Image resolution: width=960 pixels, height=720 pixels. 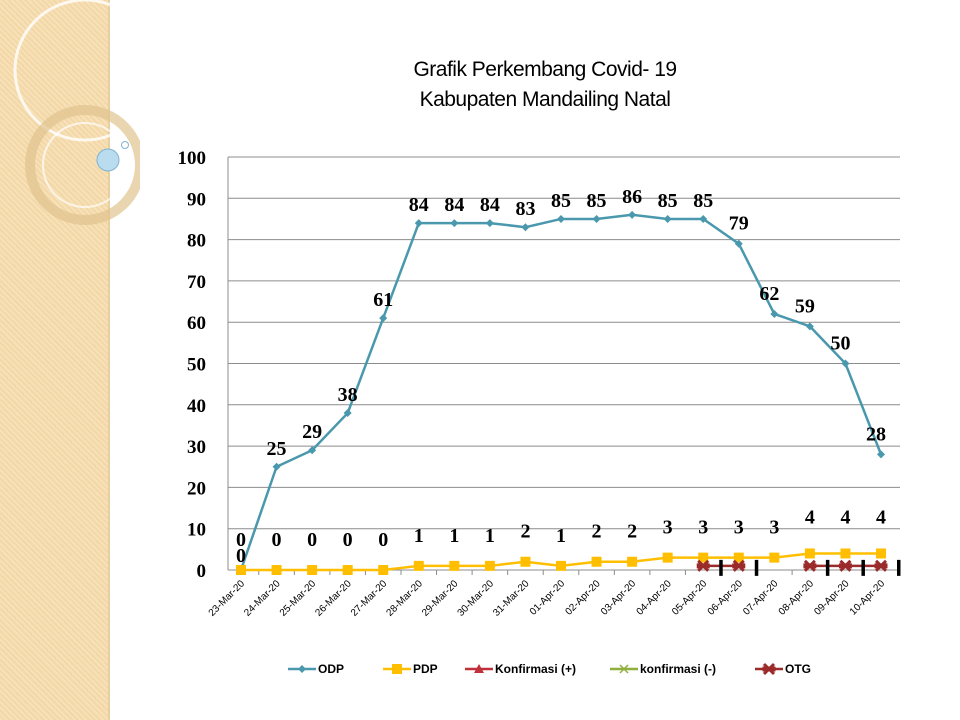 What do you see at coordinates (192, 158) in the screenshot?
I see `y-tick-label: 100` at bounding box center [192, 158].